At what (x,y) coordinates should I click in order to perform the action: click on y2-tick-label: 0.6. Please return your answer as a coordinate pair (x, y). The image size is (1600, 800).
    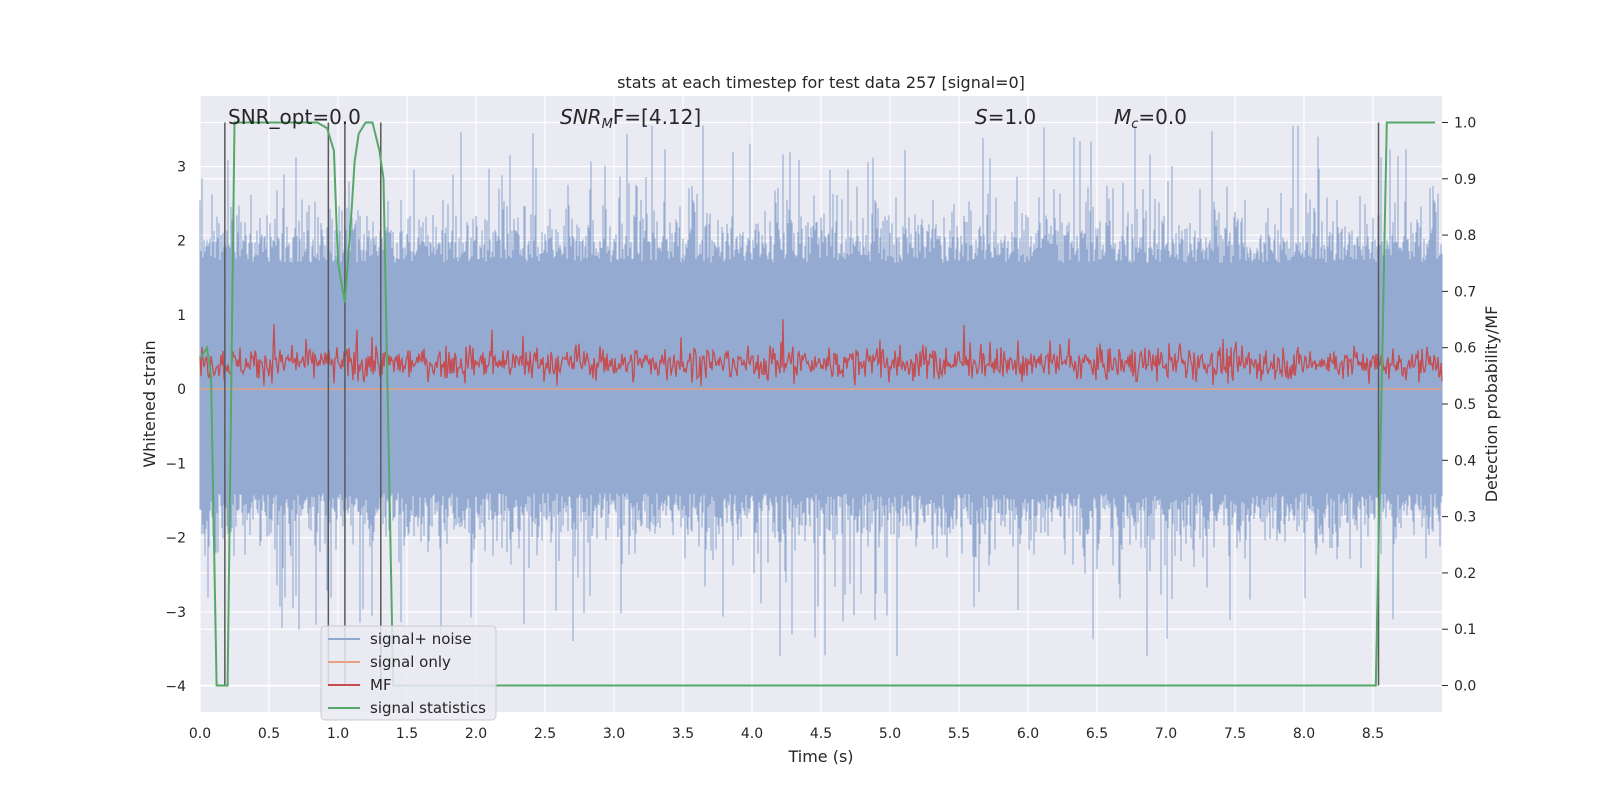
    Looking at the image, I should click on (1465, 349).